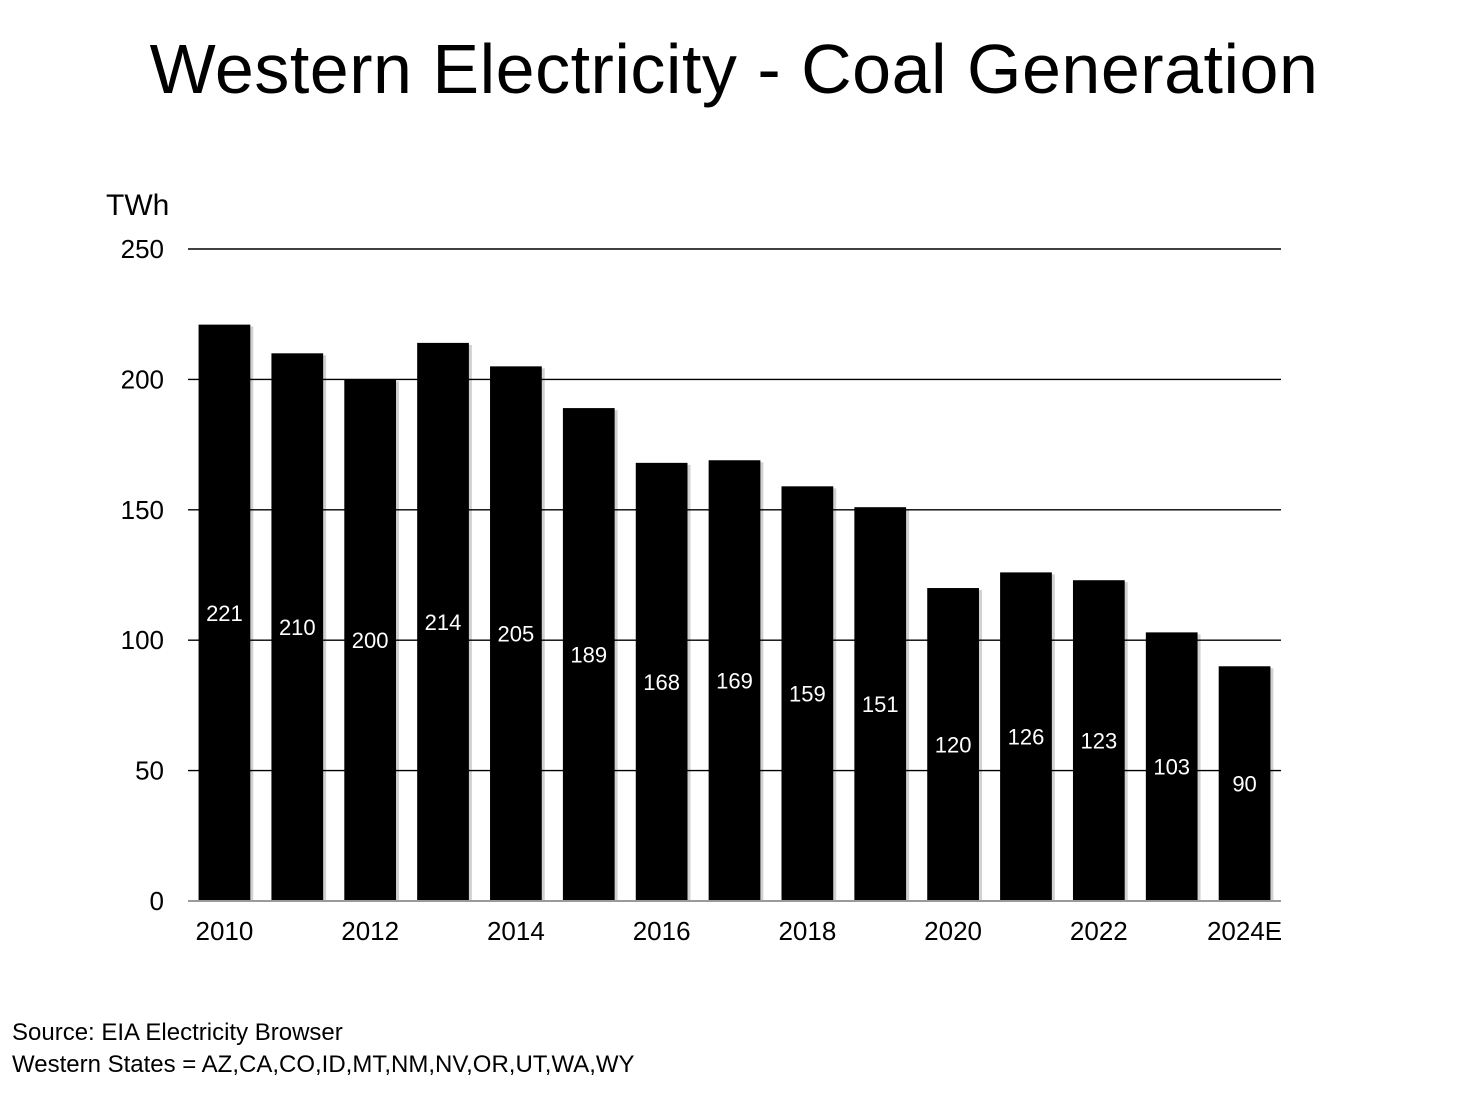 This screenshot has height=1094, width=1468. Describe the element at coordinates (149, 771) in the screenshot. I see `y-tick-label: 50` at that location.